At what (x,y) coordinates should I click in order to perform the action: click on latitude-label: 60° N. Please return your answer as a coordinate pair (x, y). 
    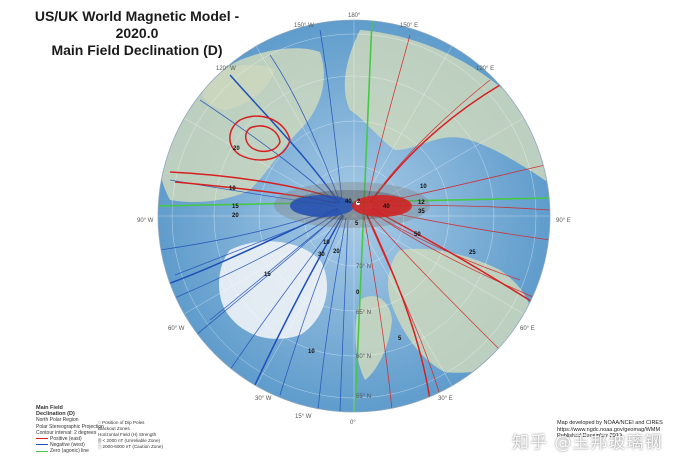
    Looking at the image, I should click on (363, 357).